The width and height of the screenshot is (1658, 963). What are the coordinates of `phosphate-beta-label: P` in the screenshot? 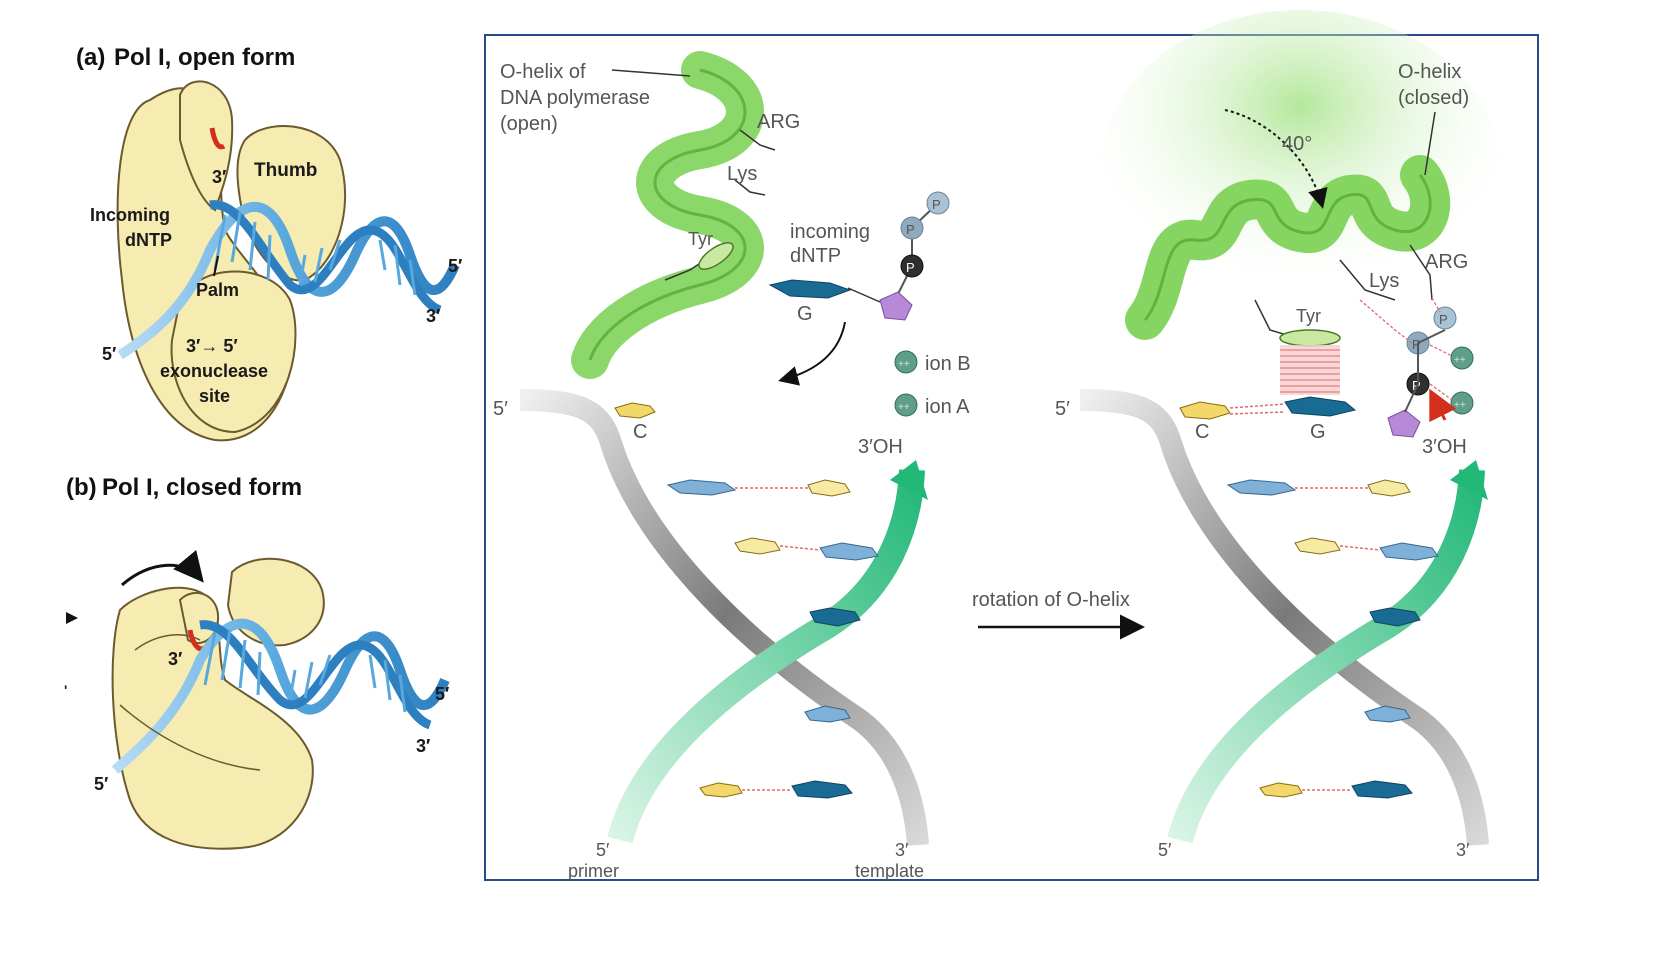 It's located at (910, 229).